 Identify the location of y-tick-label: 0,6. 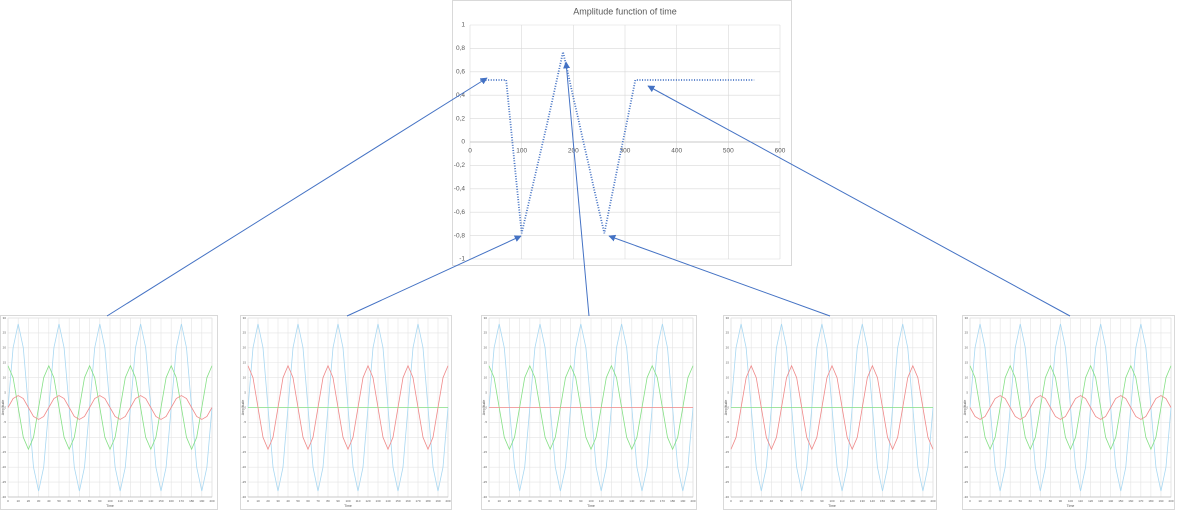
(460, 72).